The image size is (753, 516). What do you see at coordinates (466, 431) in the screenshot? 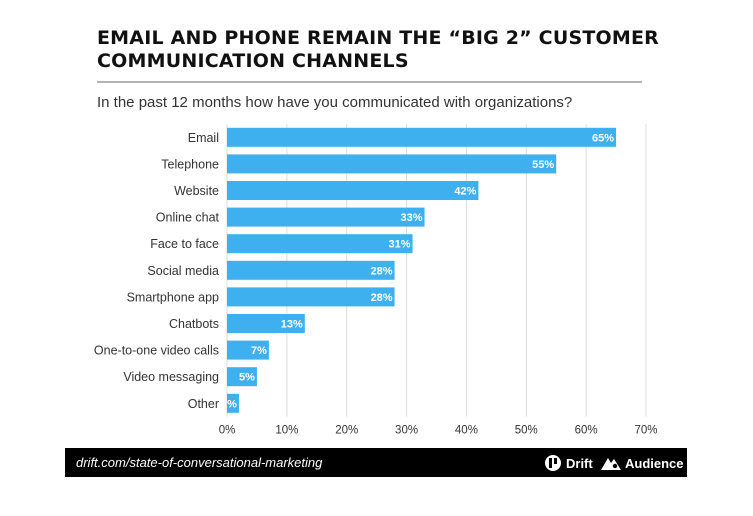
I see `x-tick-label: 40%` at bounding box center [466, 431].